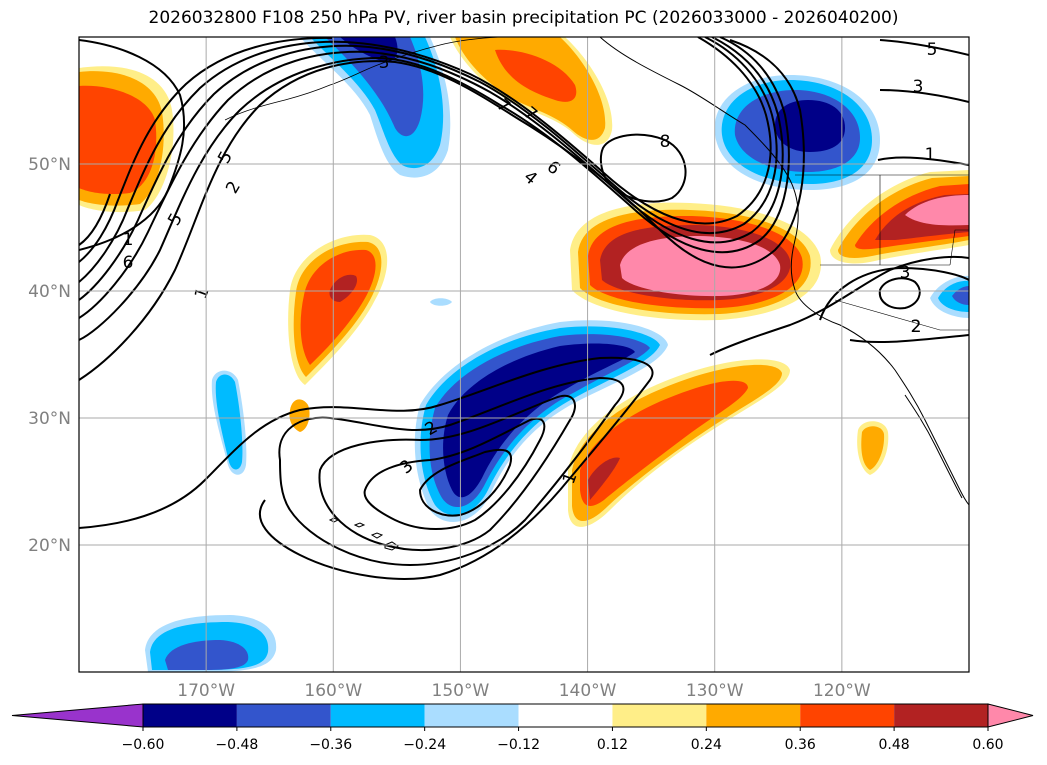 This screenshot has width=1047, height=765. I want to click on colorbar-tick-label: −0.24, so click(424, 745).